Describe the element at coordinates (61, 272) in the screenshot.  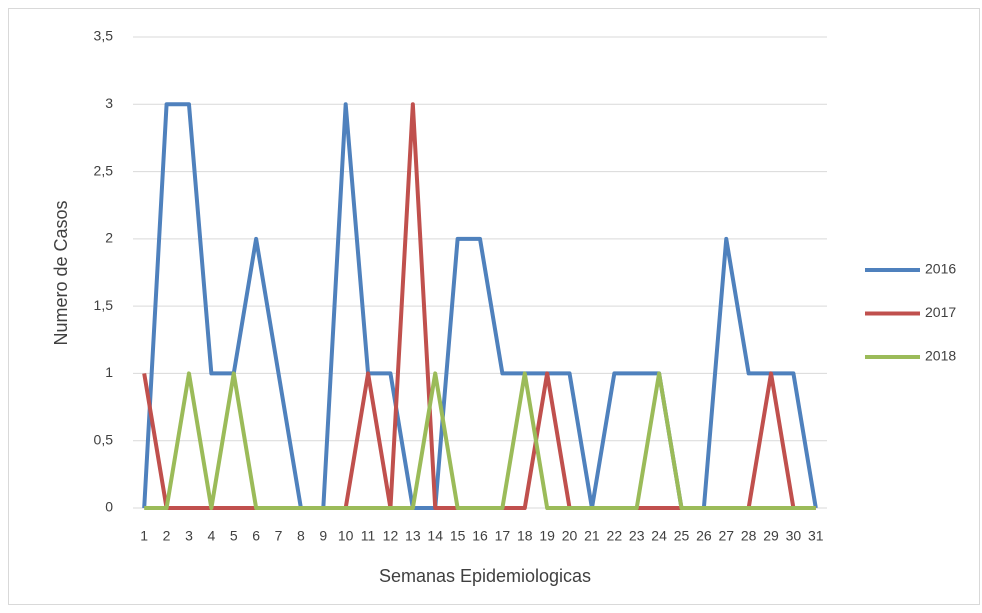
I see `y-axis-title: Numero de Casos` at that location.